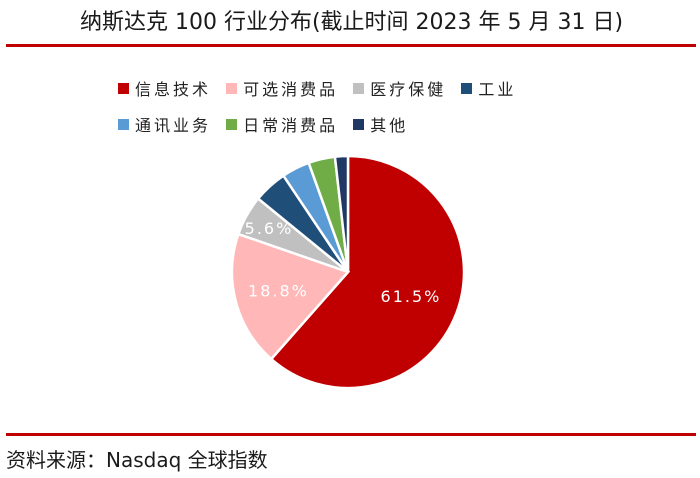 The image size is (700, 478). What do you see at coordinates (367, 272) in the screenshot?
I see `pie-slice-info-tech` at bounding box center [367, 272].